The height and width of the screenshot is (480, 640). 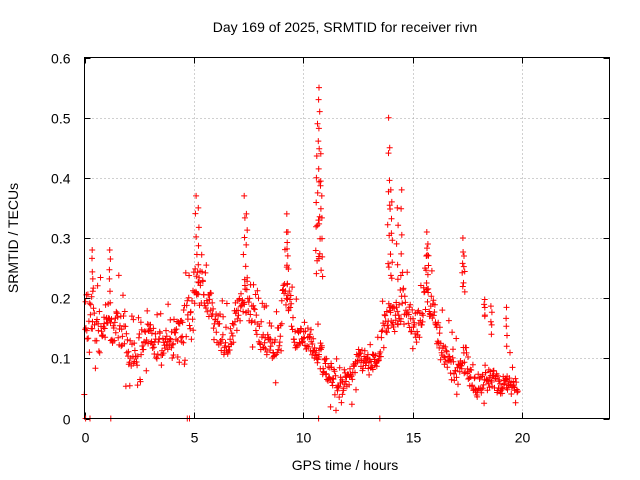 What do you see at coordinates (523, 438) in the screenshot?
I see `x-tick-label: 20` at bounding box center [523, 438].